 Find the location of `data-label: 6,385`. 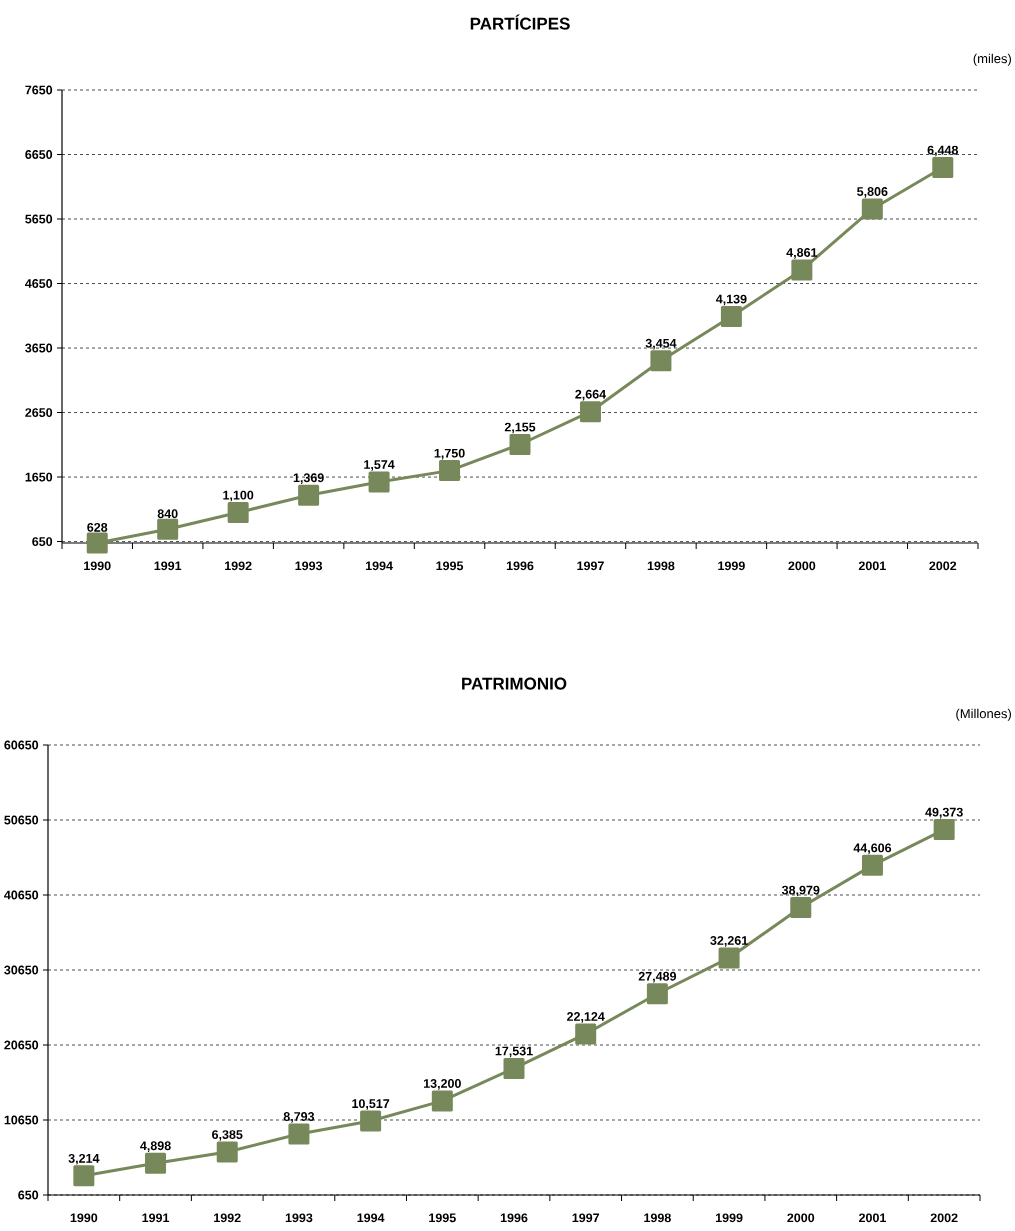

data-label: 6,385 is located at coordinates (227, 1135).